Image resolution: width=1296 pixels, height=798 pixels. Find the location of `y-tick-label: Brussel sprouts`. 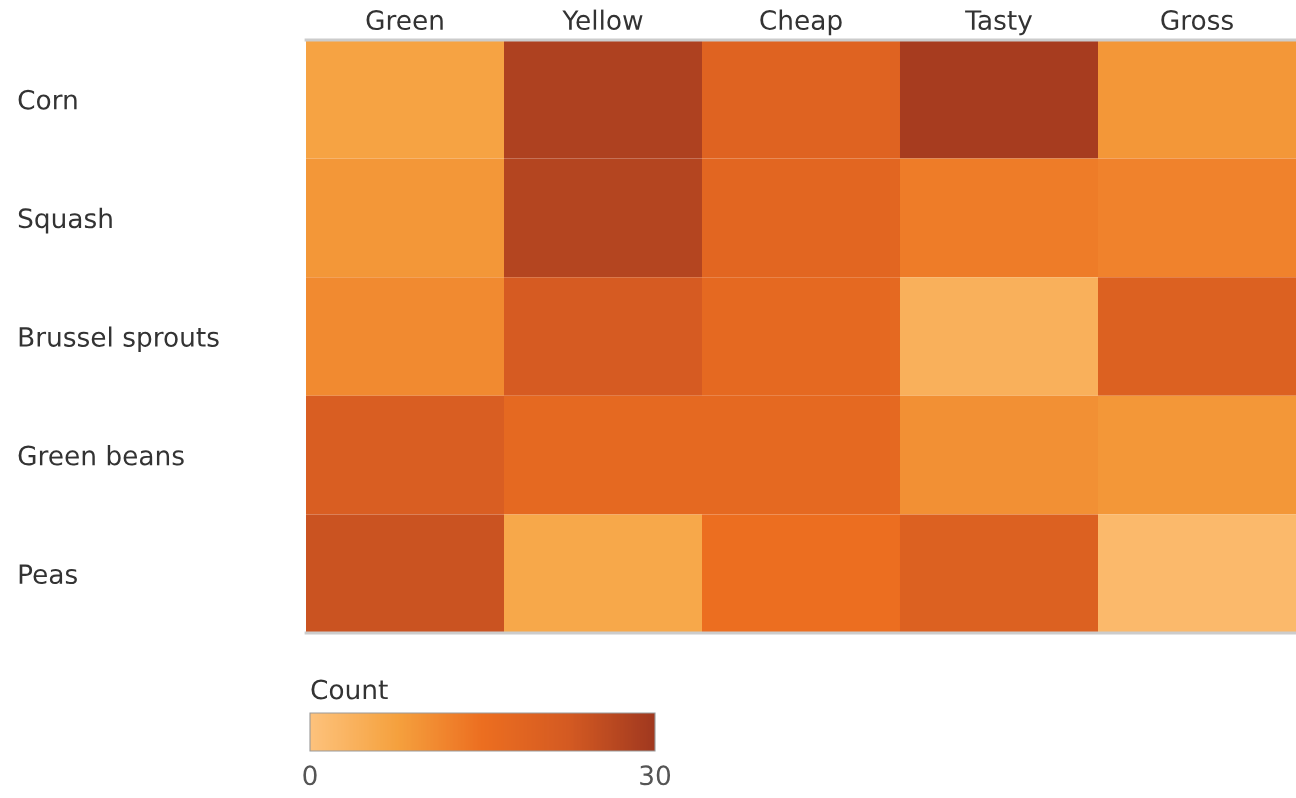

y-tick-label: Brussel sprouts is located at coordinates (119, 339).